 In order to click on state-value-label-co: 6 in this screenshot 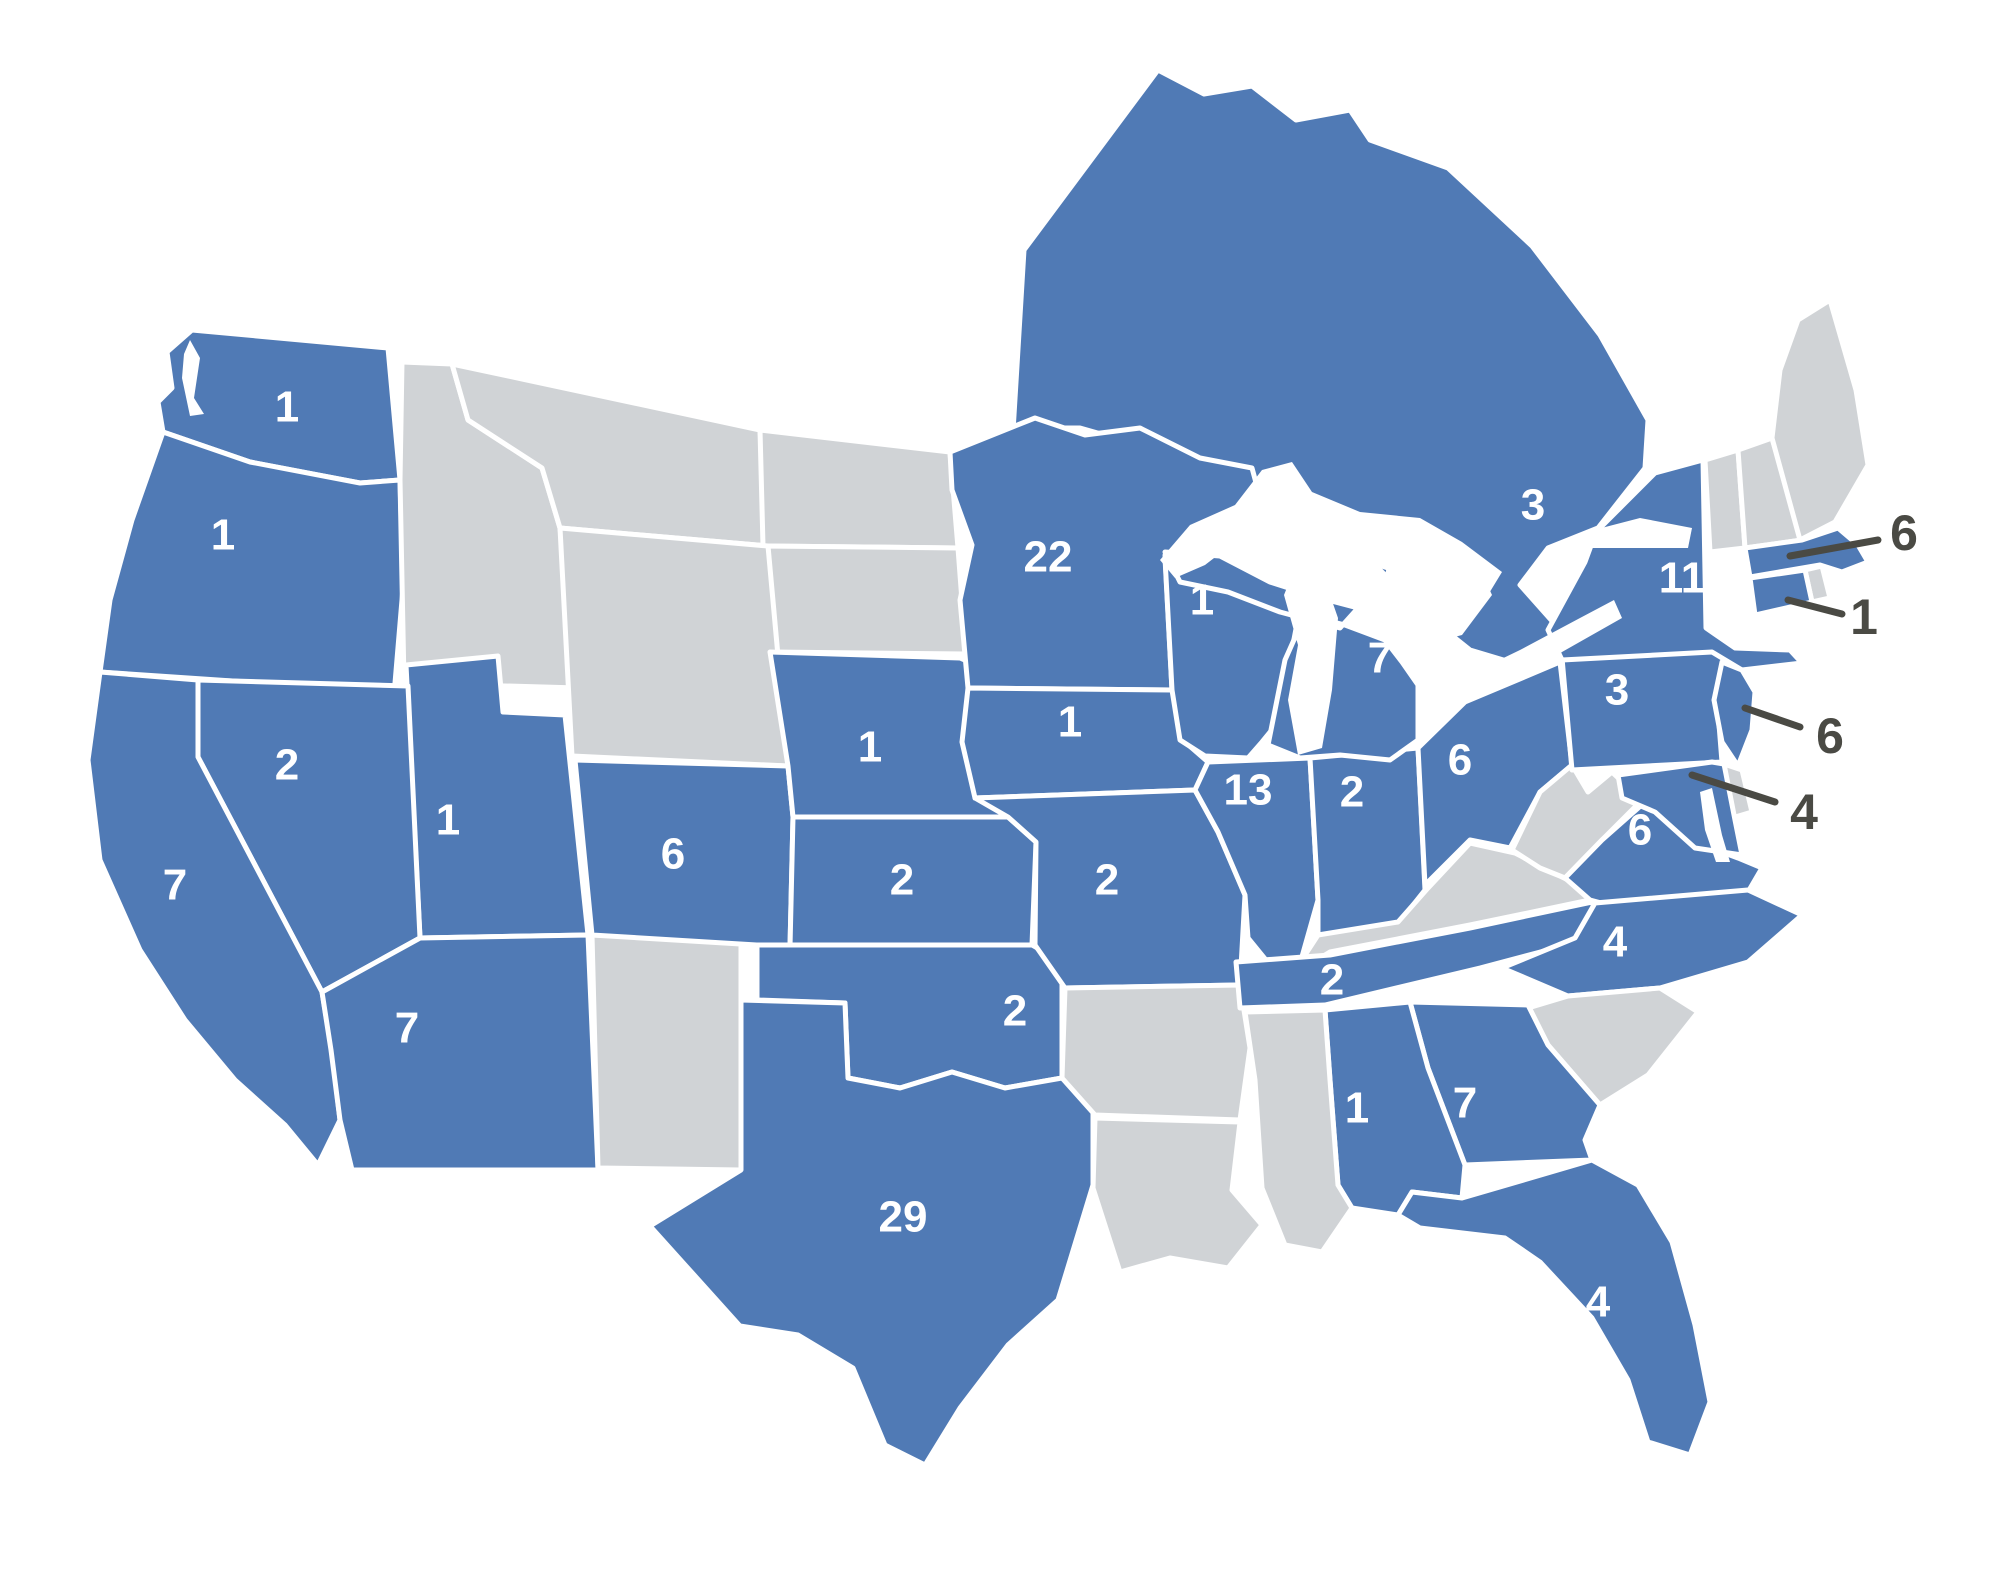, I will do `click(673, 854)`.